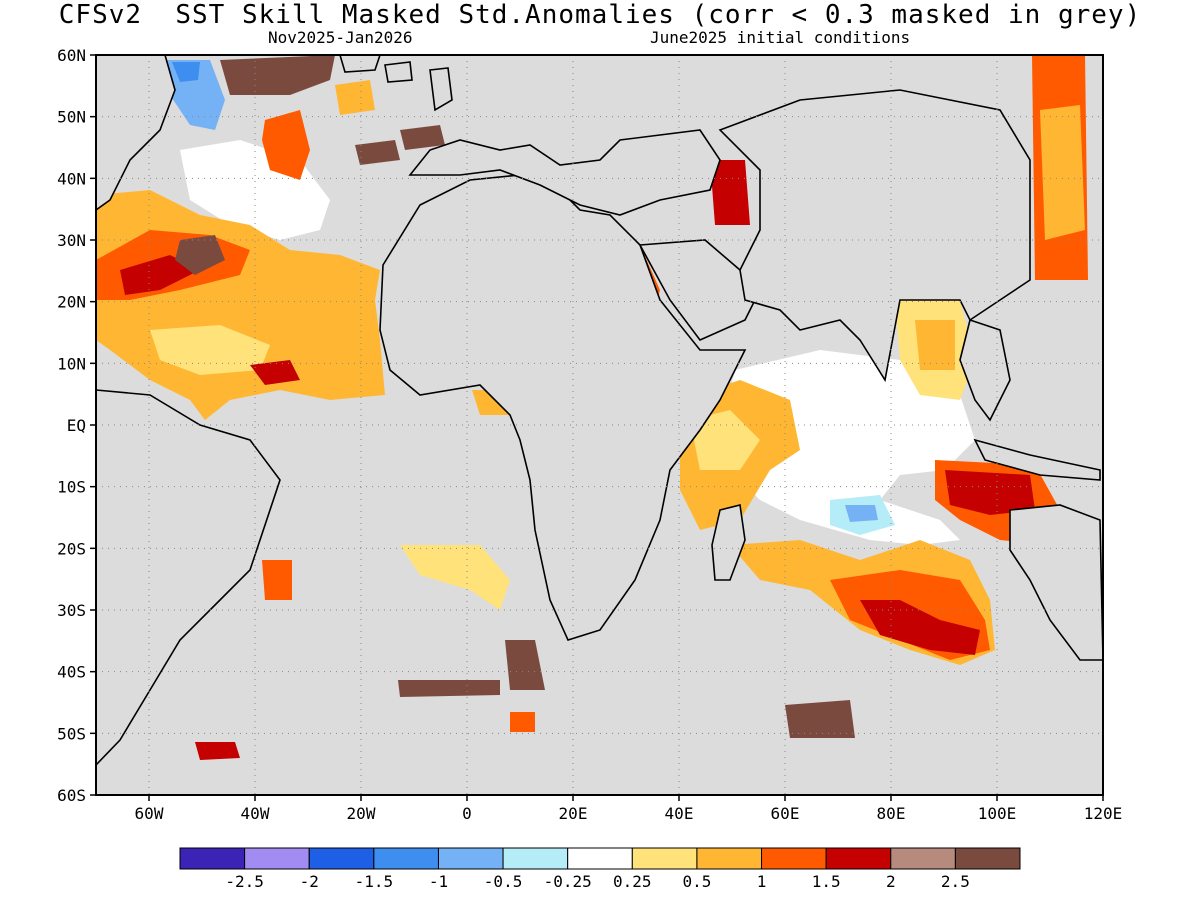  I want to click on lon-tick-label: 20W, so click(361, 813).